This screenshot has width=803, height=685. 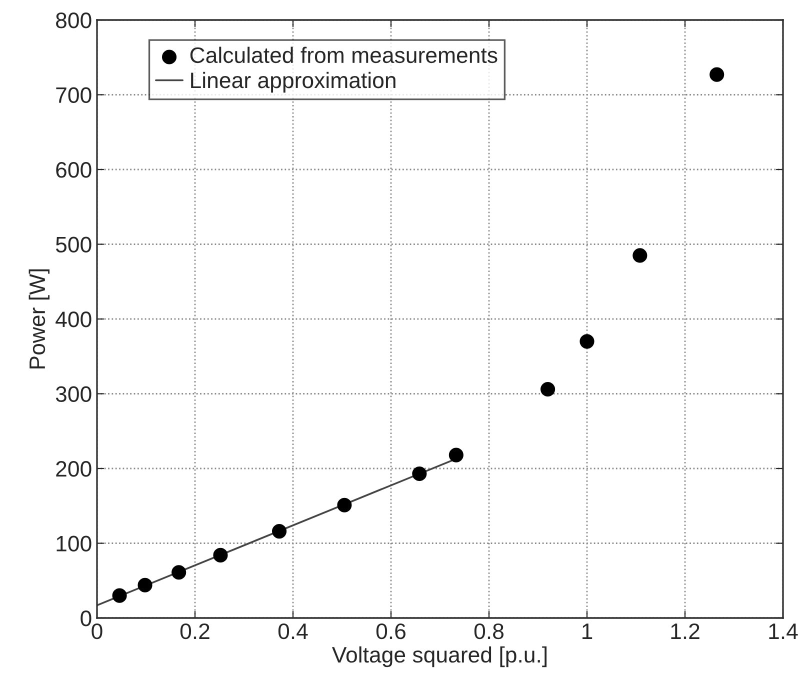 I want to click on legend-label: Linear approximation, so click(x=293, y=82).